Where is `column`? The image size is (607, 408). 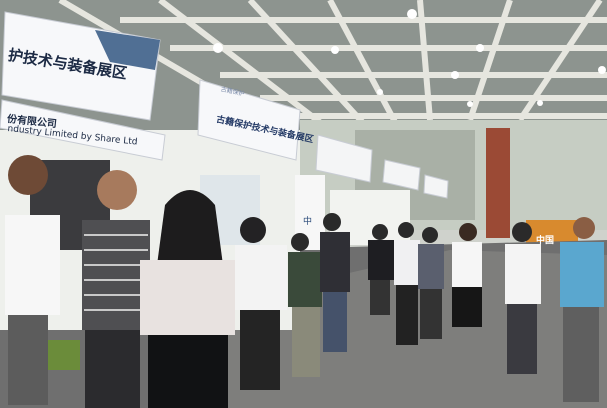
column is located at coordinates (498, 183).